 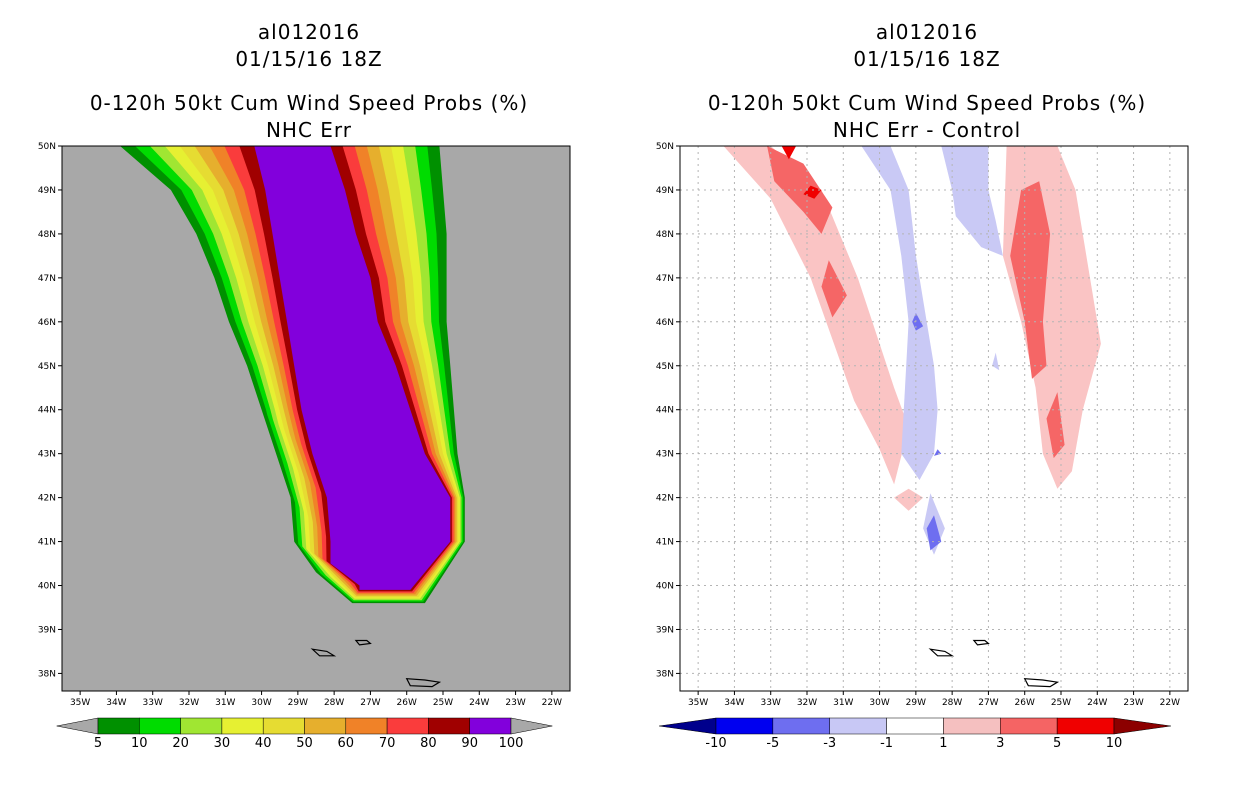 What do you see at coordinates (531, 726) in the screenshot?
I see `colorbar-high-arrow` at bounding box center [531, 726].